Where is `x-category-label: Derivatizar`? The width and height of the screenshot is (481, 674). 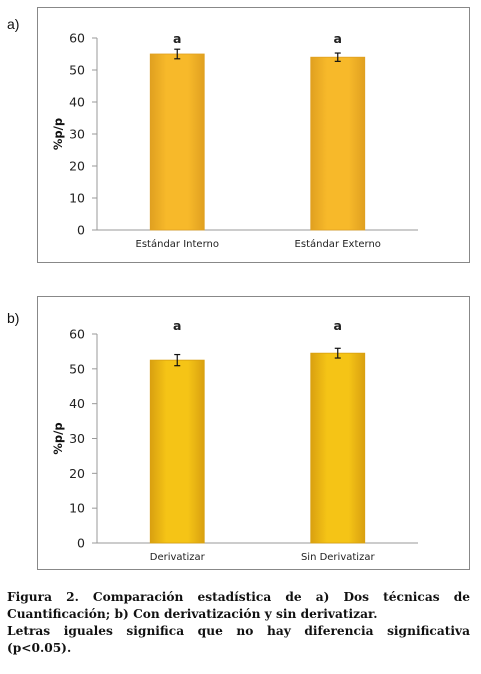 x-category-label: Derivatizar is located at coordinates (178, 557).